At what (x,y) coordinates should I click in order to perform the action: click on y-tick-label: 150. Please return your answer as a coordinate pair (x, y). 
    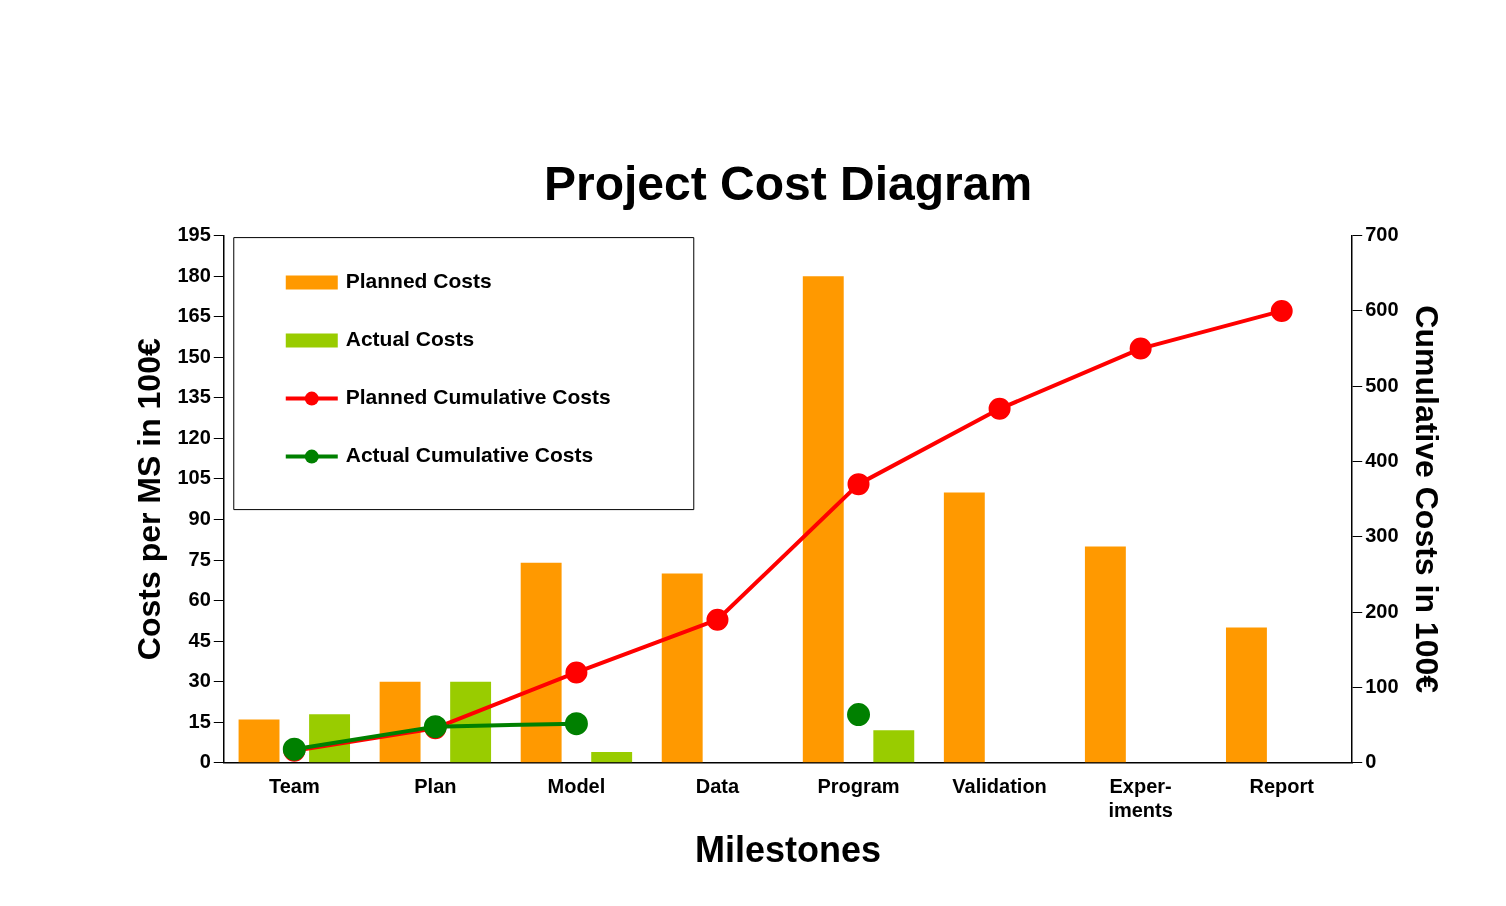
    Looking at the image, I should click on (194, 355).